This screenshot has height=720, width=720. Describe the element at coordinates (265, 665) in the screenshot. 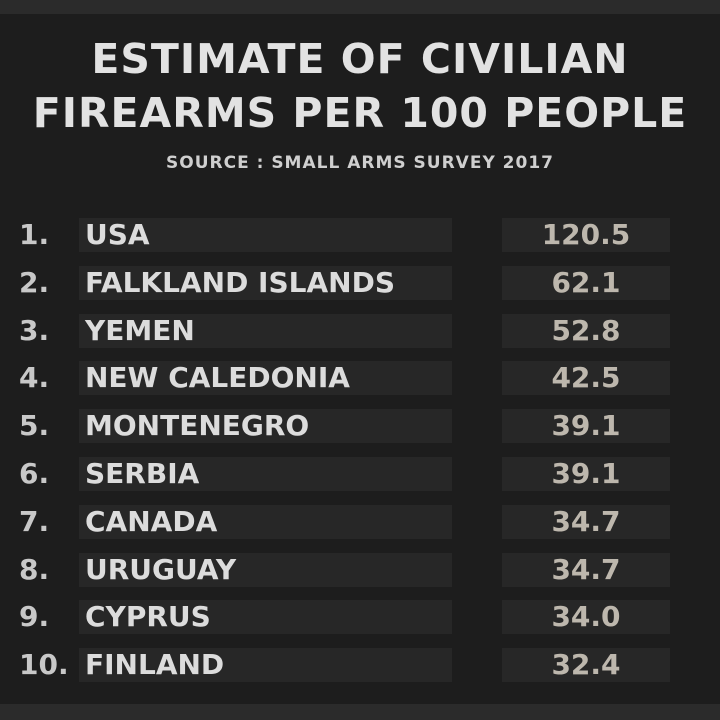

I see `country-cell: FINLAND` at that location.